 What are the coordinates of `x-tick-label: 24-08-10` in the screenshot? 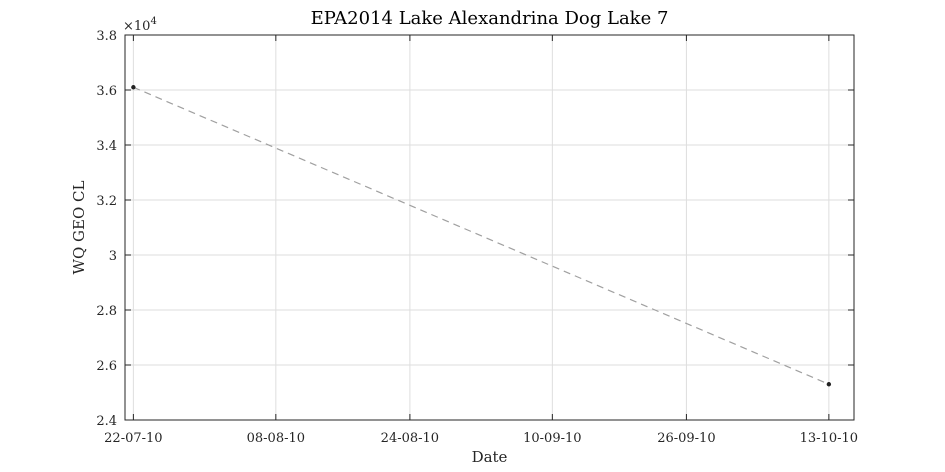 It's located at (410, 438).